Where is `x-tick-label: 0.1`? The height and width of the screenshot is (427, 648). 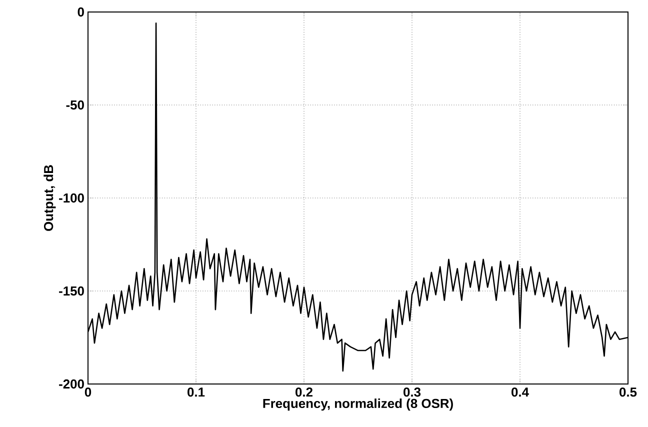
x-tick-label: 0.1 is located at coordinates (196, 392).